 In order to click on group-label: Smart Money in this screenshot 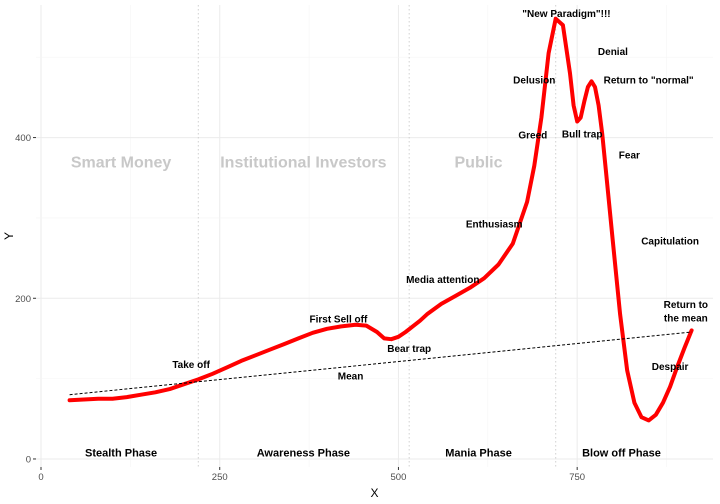, I will do `click(121, 163)`.